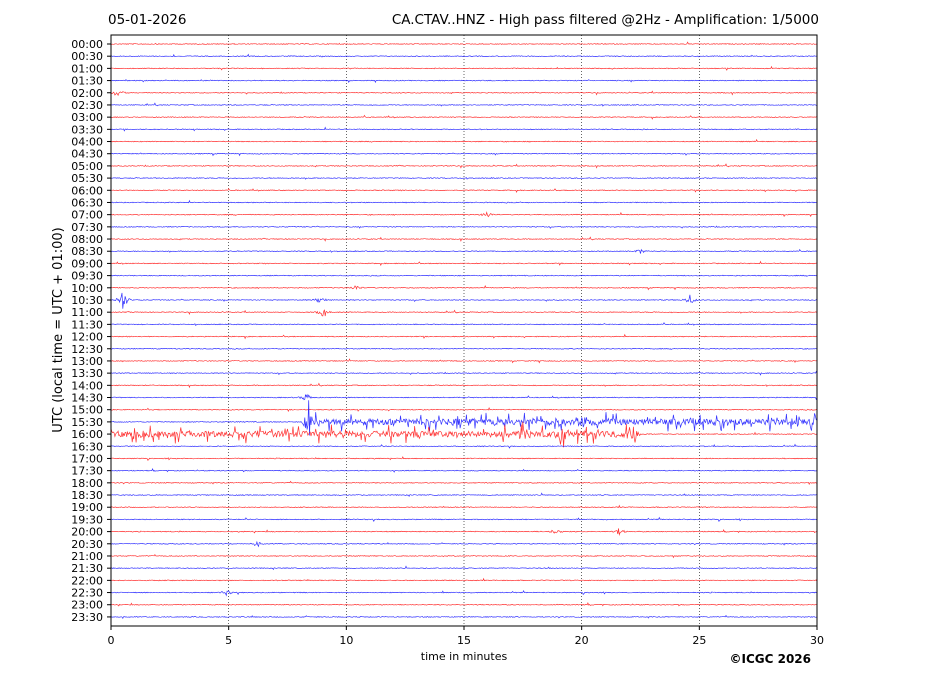 The width and height of the screenshot is (927, 696). I want to click on y-tick-label: 15:00, so click(87, 410).